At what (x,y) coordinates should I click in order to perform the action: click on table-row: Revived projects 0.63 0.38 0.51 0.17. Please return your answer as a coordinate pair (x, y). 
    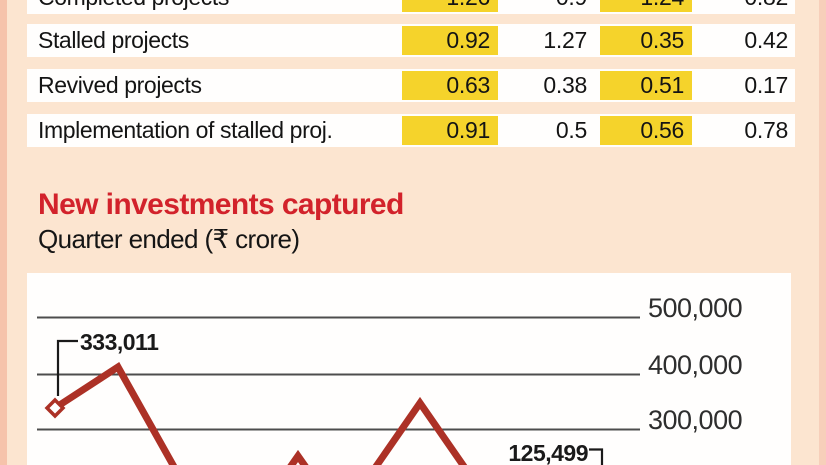
    Looking at the image, I should click on (411, 85).